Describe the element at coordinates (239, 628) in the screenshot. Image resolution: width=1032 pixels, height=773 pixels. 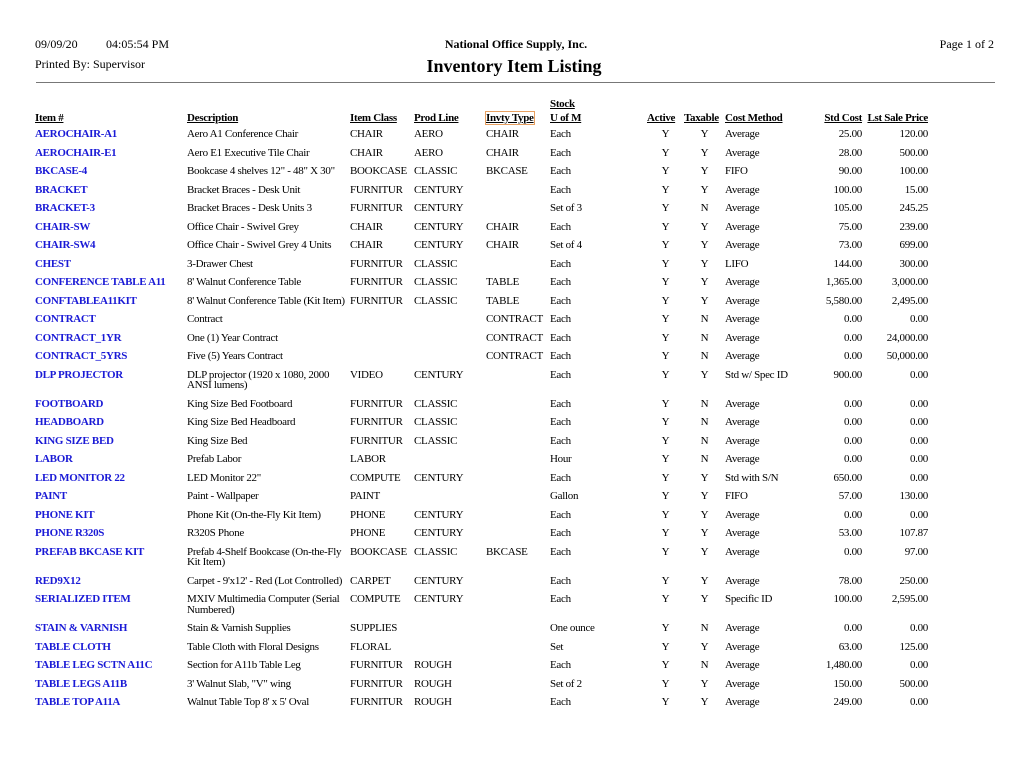
I see `cell-description: Stain & Varnish Supplies` at that location.